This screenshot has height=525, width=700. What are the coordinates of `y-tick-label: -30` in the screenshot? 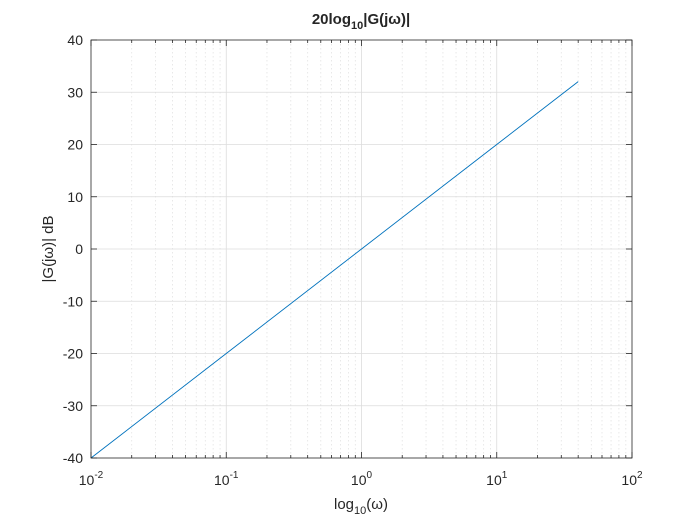 It's located at (73, 406).